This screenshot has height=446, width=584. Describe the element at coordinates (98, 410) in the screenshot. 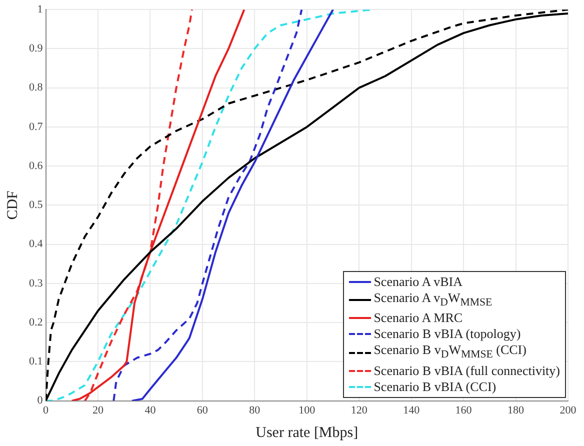

I see `x-tick-label: 20` at that location.